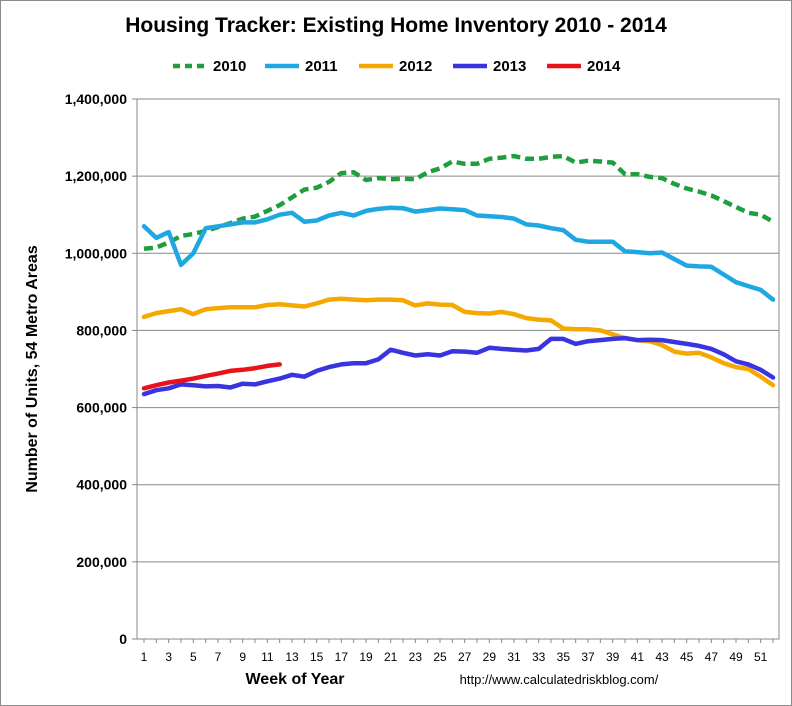  What do you see at coordinates (294, 679) in the screenshot?
I see `x-axis-label: Week of Year` at bounding box center [294, 679].